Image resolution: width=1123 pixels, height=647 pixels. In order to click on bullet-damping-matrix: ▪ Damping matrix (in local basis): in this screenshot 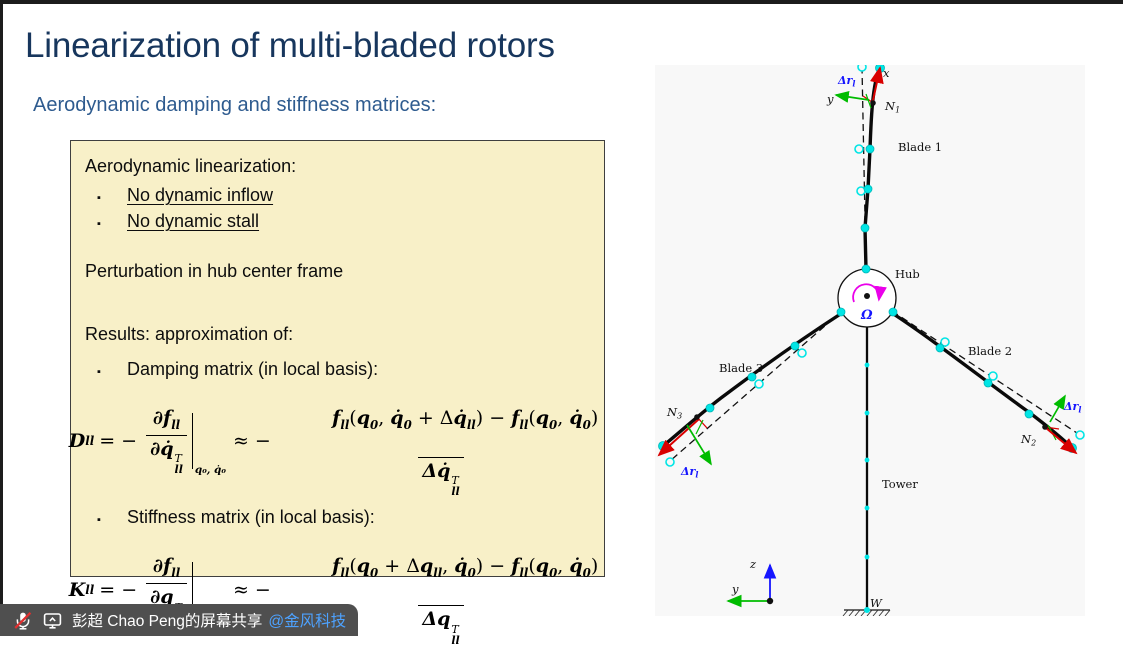, I will do `click(337, 369)`.